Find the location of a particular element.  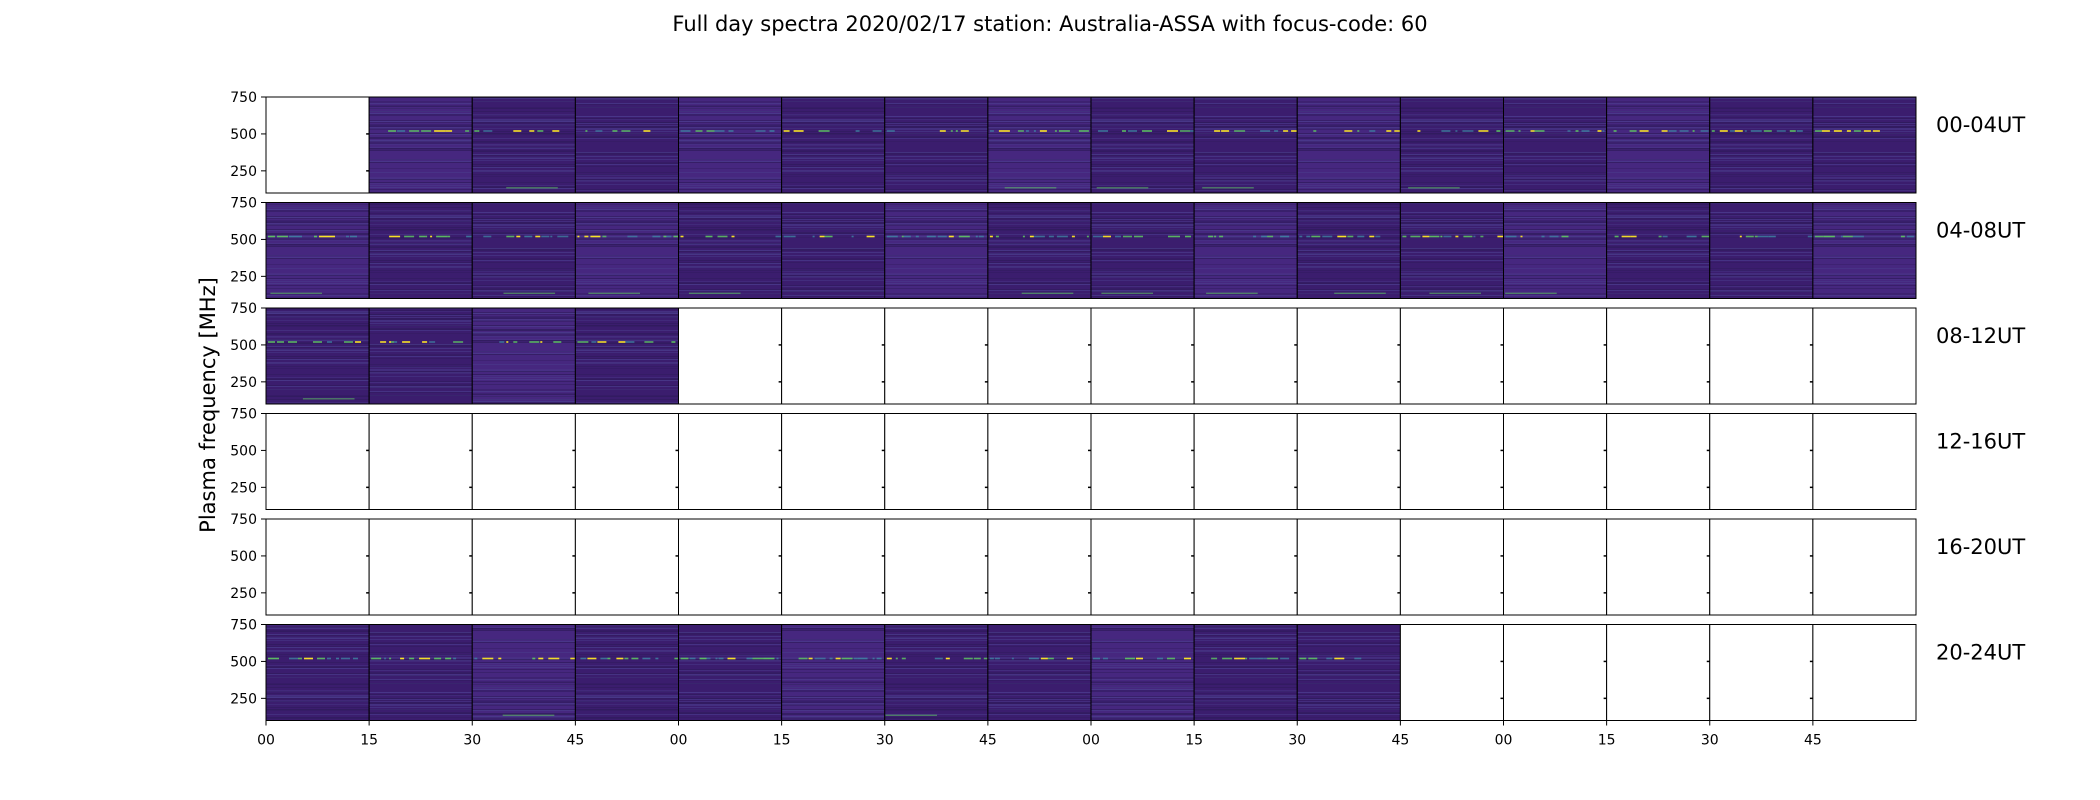

y-tick-label: 500 is located at coordinates (243, 557).